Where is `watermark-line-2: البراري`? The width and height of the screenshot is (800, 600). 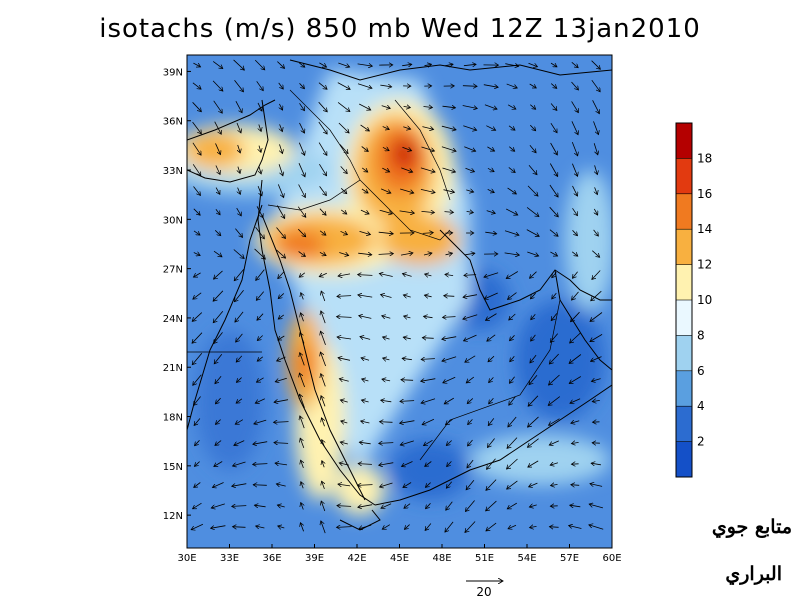 watermark-line-2: البراري is located at coordinates (753, 574).